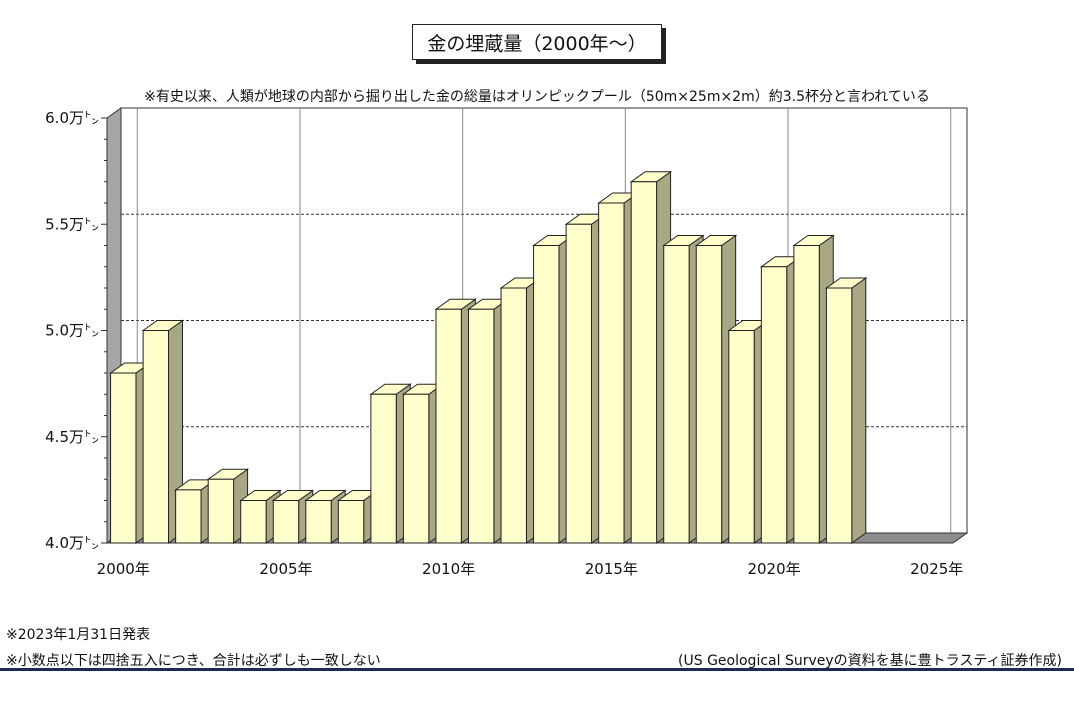  I want to click on bar-2018, so click(709, 394).